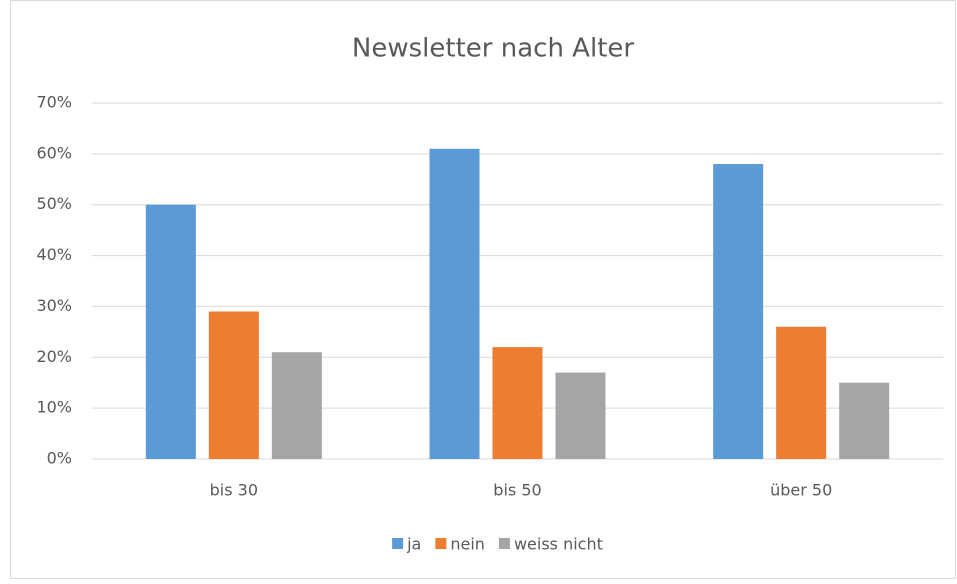  What do you see at coordinates (54, 407) in the screenshot?
I see `y-tick-label: 10%` at bounding box center [54, 407].